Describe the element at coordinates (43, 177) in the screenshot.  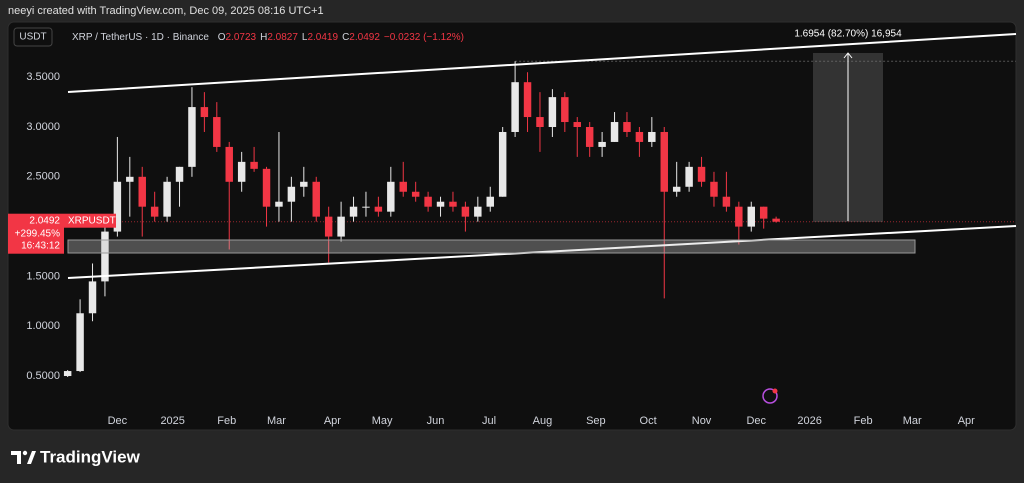
I see `y-tick-label: 2.5000` at that location.